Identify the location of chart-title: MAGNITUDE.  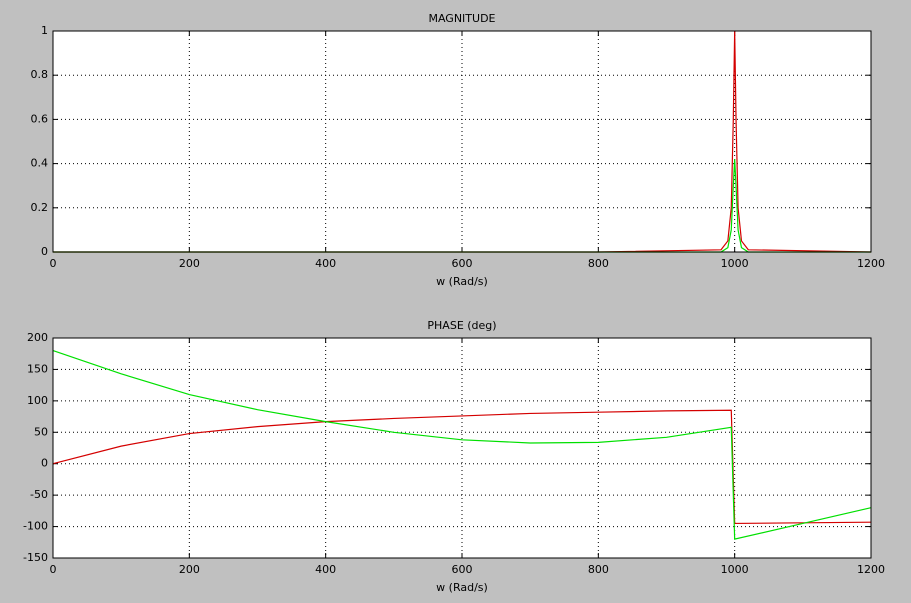
(461, 18).